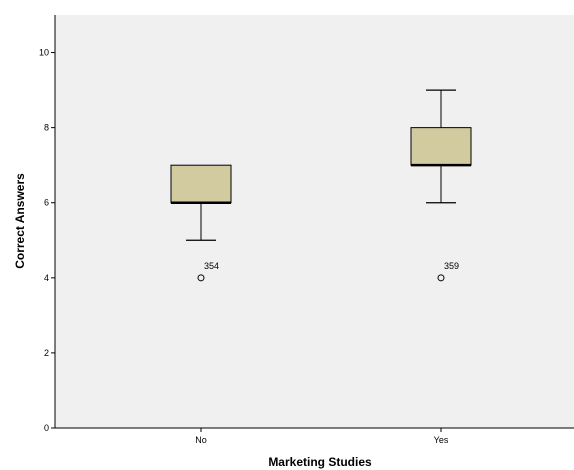 The image size is (574, 470). I want to click on x-tick-label: Yes, so click(441, 440).